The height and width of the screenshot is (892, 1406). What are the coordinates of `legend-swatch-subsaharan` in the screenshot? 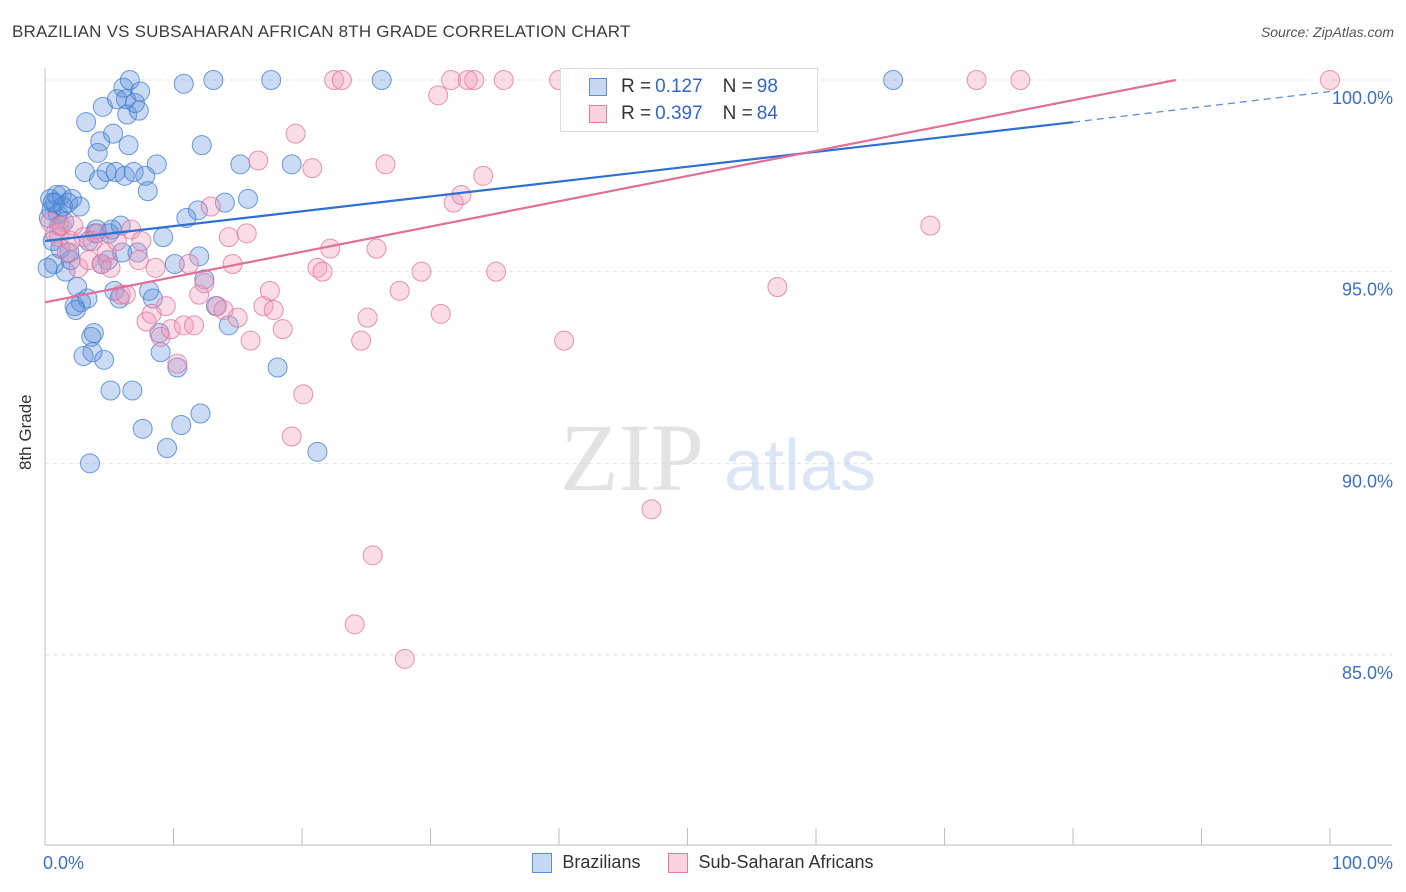 It's located at (678, 862).